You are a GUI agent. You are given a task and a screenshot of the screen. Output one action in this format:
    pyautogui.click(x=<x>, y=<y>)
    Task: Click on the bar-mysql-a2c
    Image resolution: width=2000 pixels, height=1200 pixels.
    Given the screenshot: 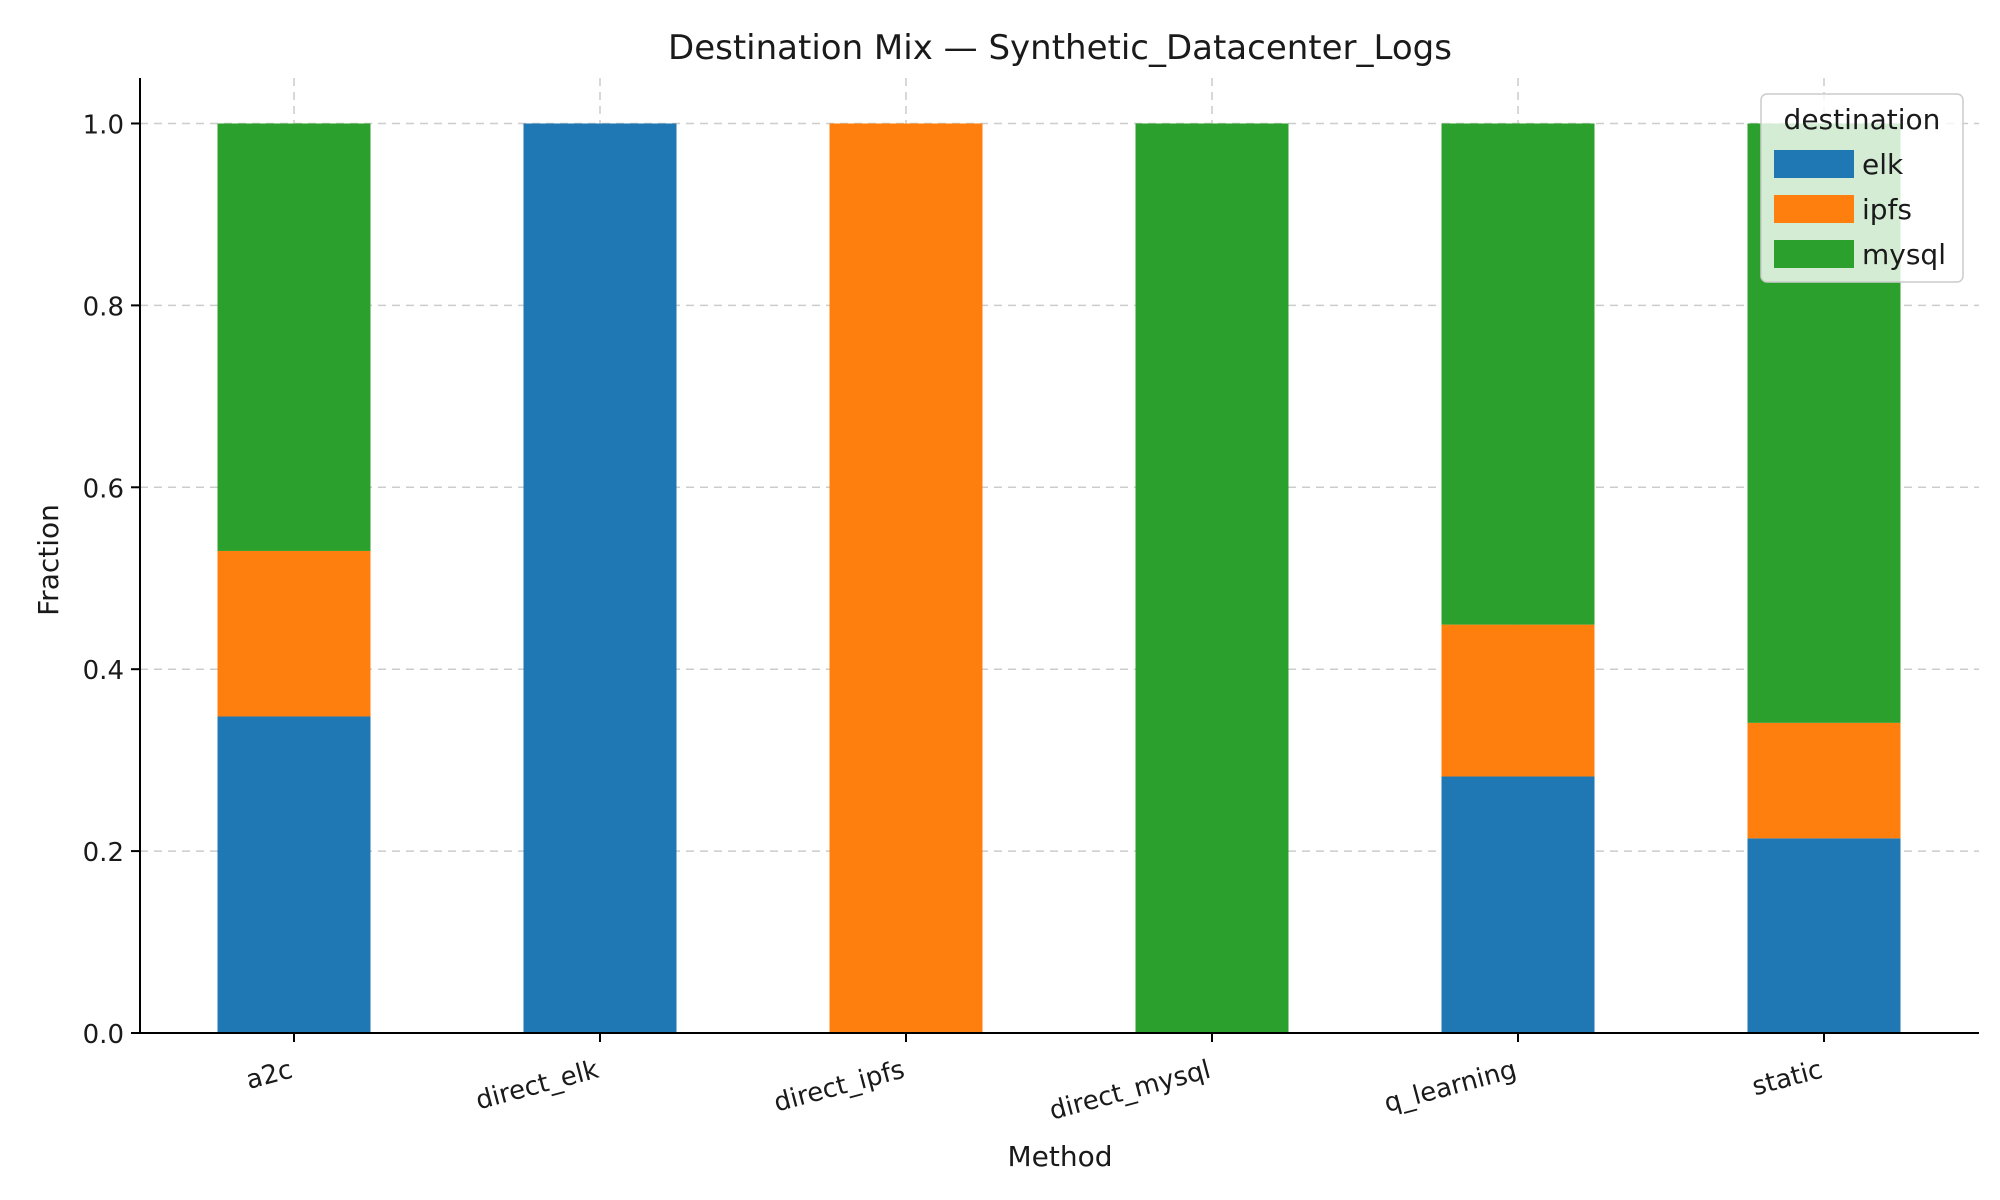 What is the action you would take?
    pyautogui.click(x=294, y=337)
    